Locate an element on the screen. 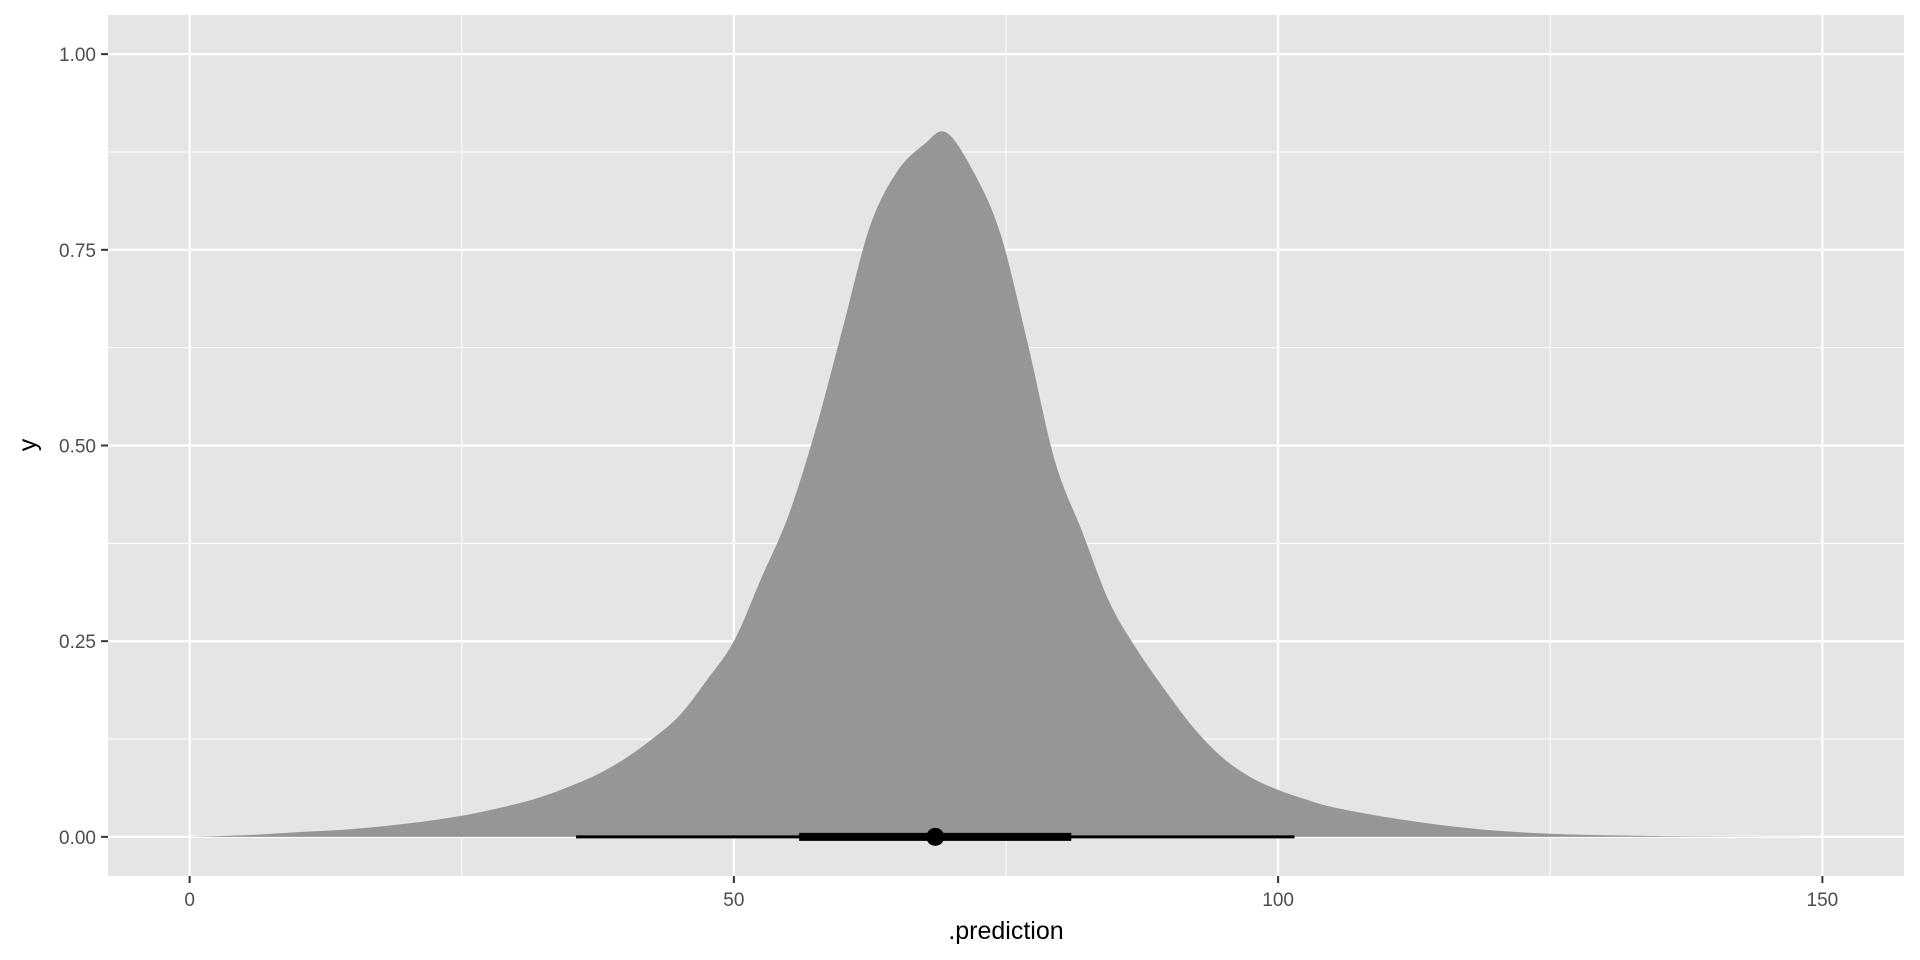 The image size is (1920, 960). x-tick-label: 150 is located at coordinates (1823, 900).